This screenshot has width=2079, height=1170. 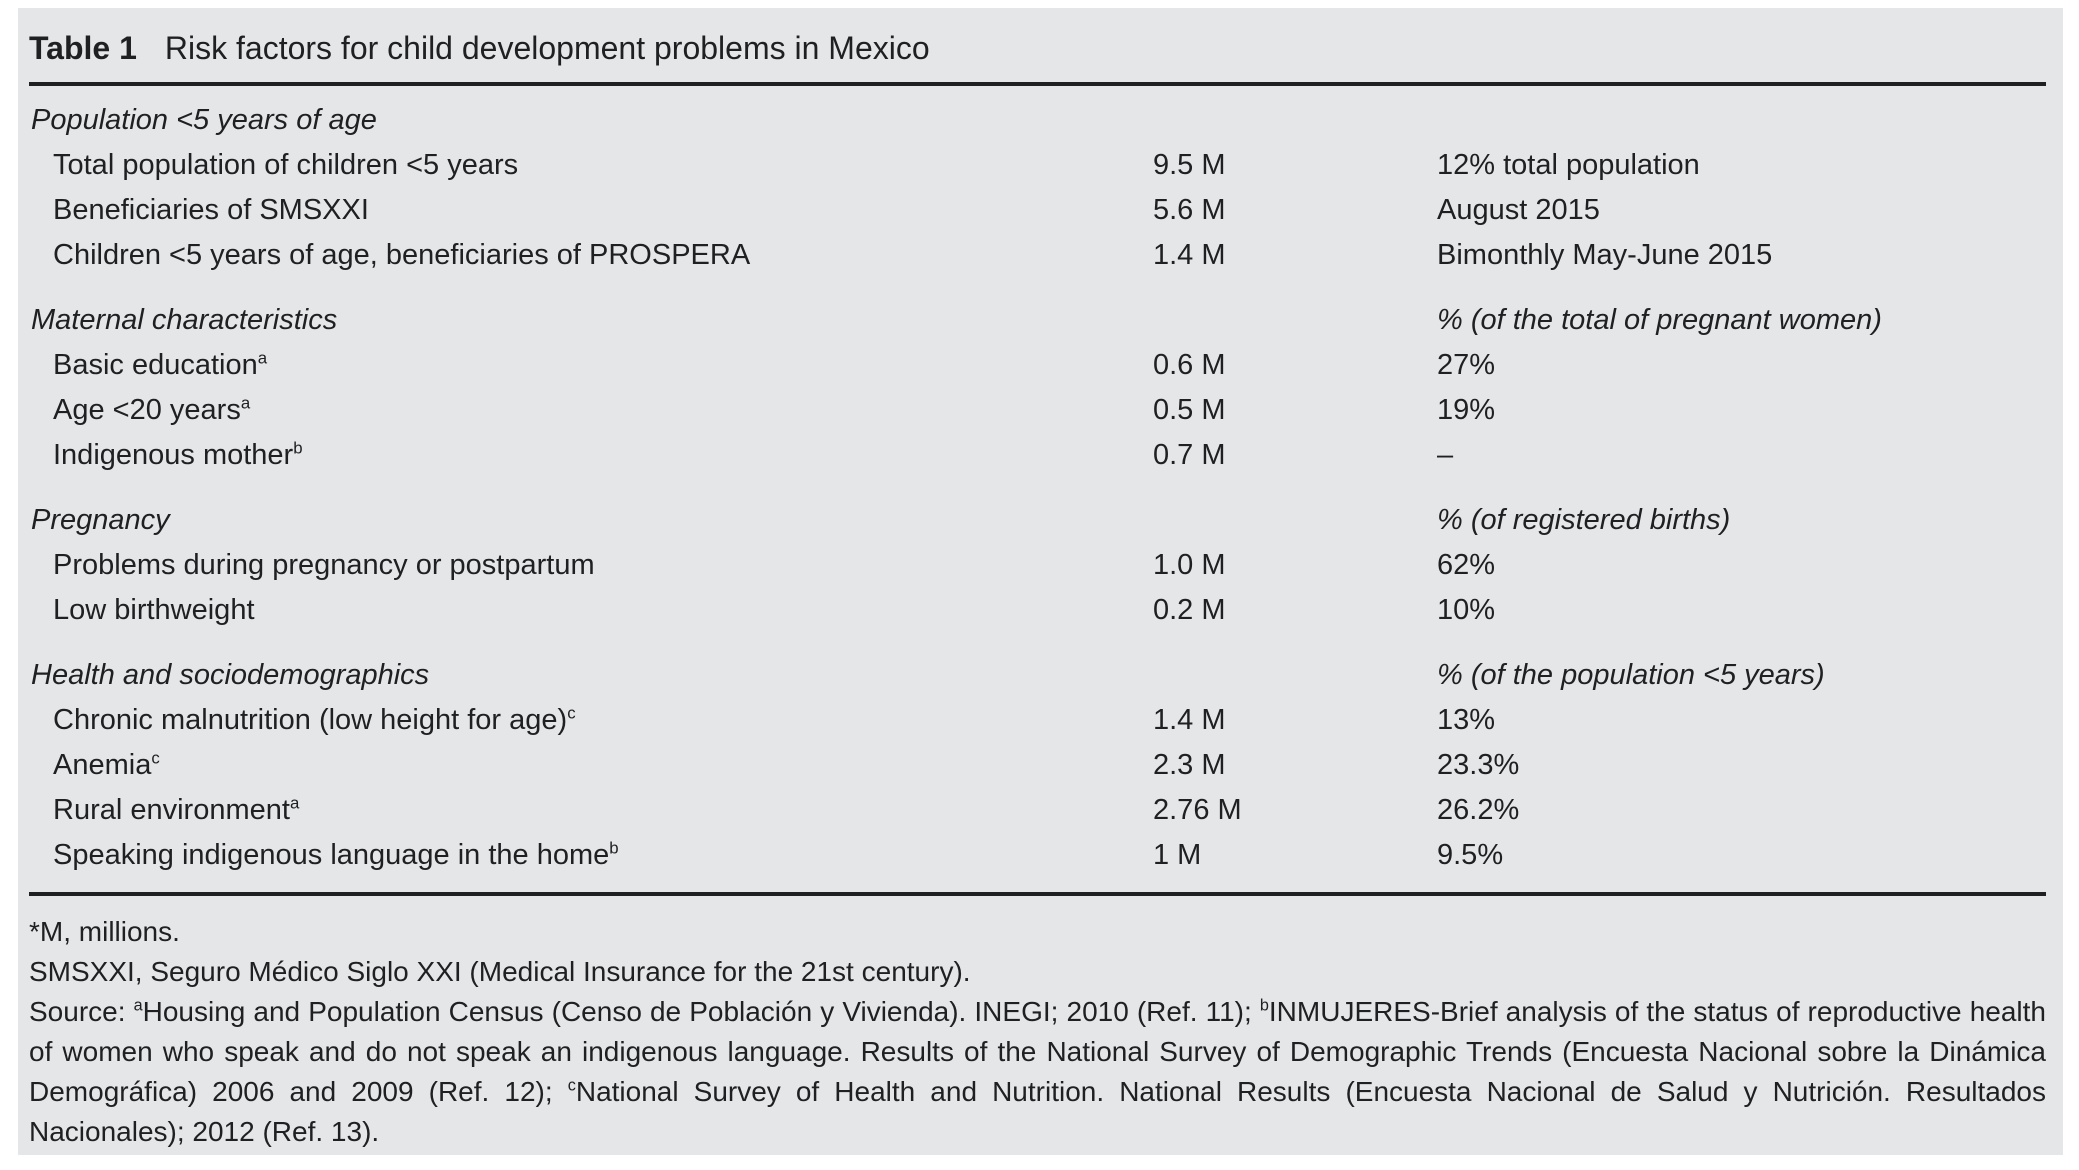 What do you see at coordinates (1568, 165) in the screenshot?
I see `row-detail: 12% total population` at bounding box center [1568, 165].